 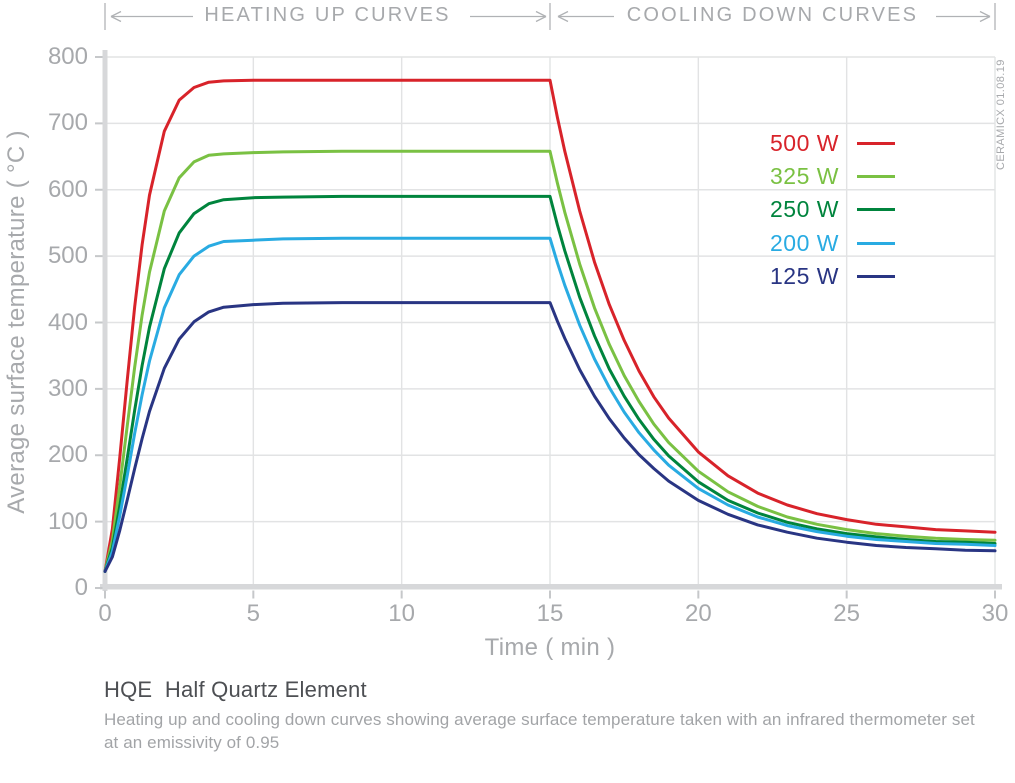 What do you see at coordinates (401, 613) in the screenshot?
I see `x-tick-label: 10` at bounding box center [401, 613].